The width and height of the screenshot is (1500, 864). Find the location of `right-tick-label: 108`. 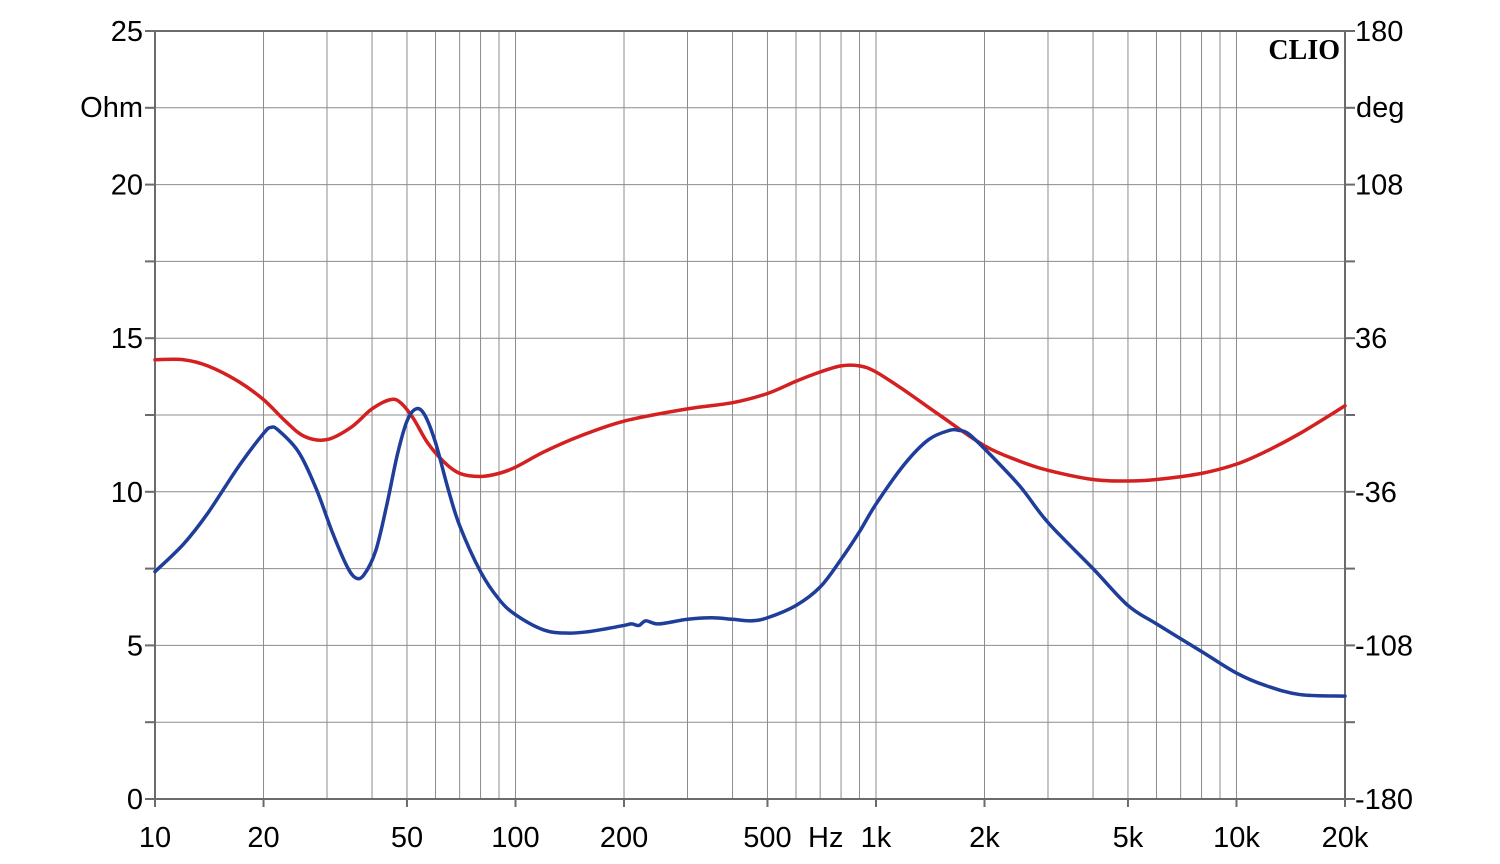

right-tick-label: 108 is located at coordinates (1379, 186).